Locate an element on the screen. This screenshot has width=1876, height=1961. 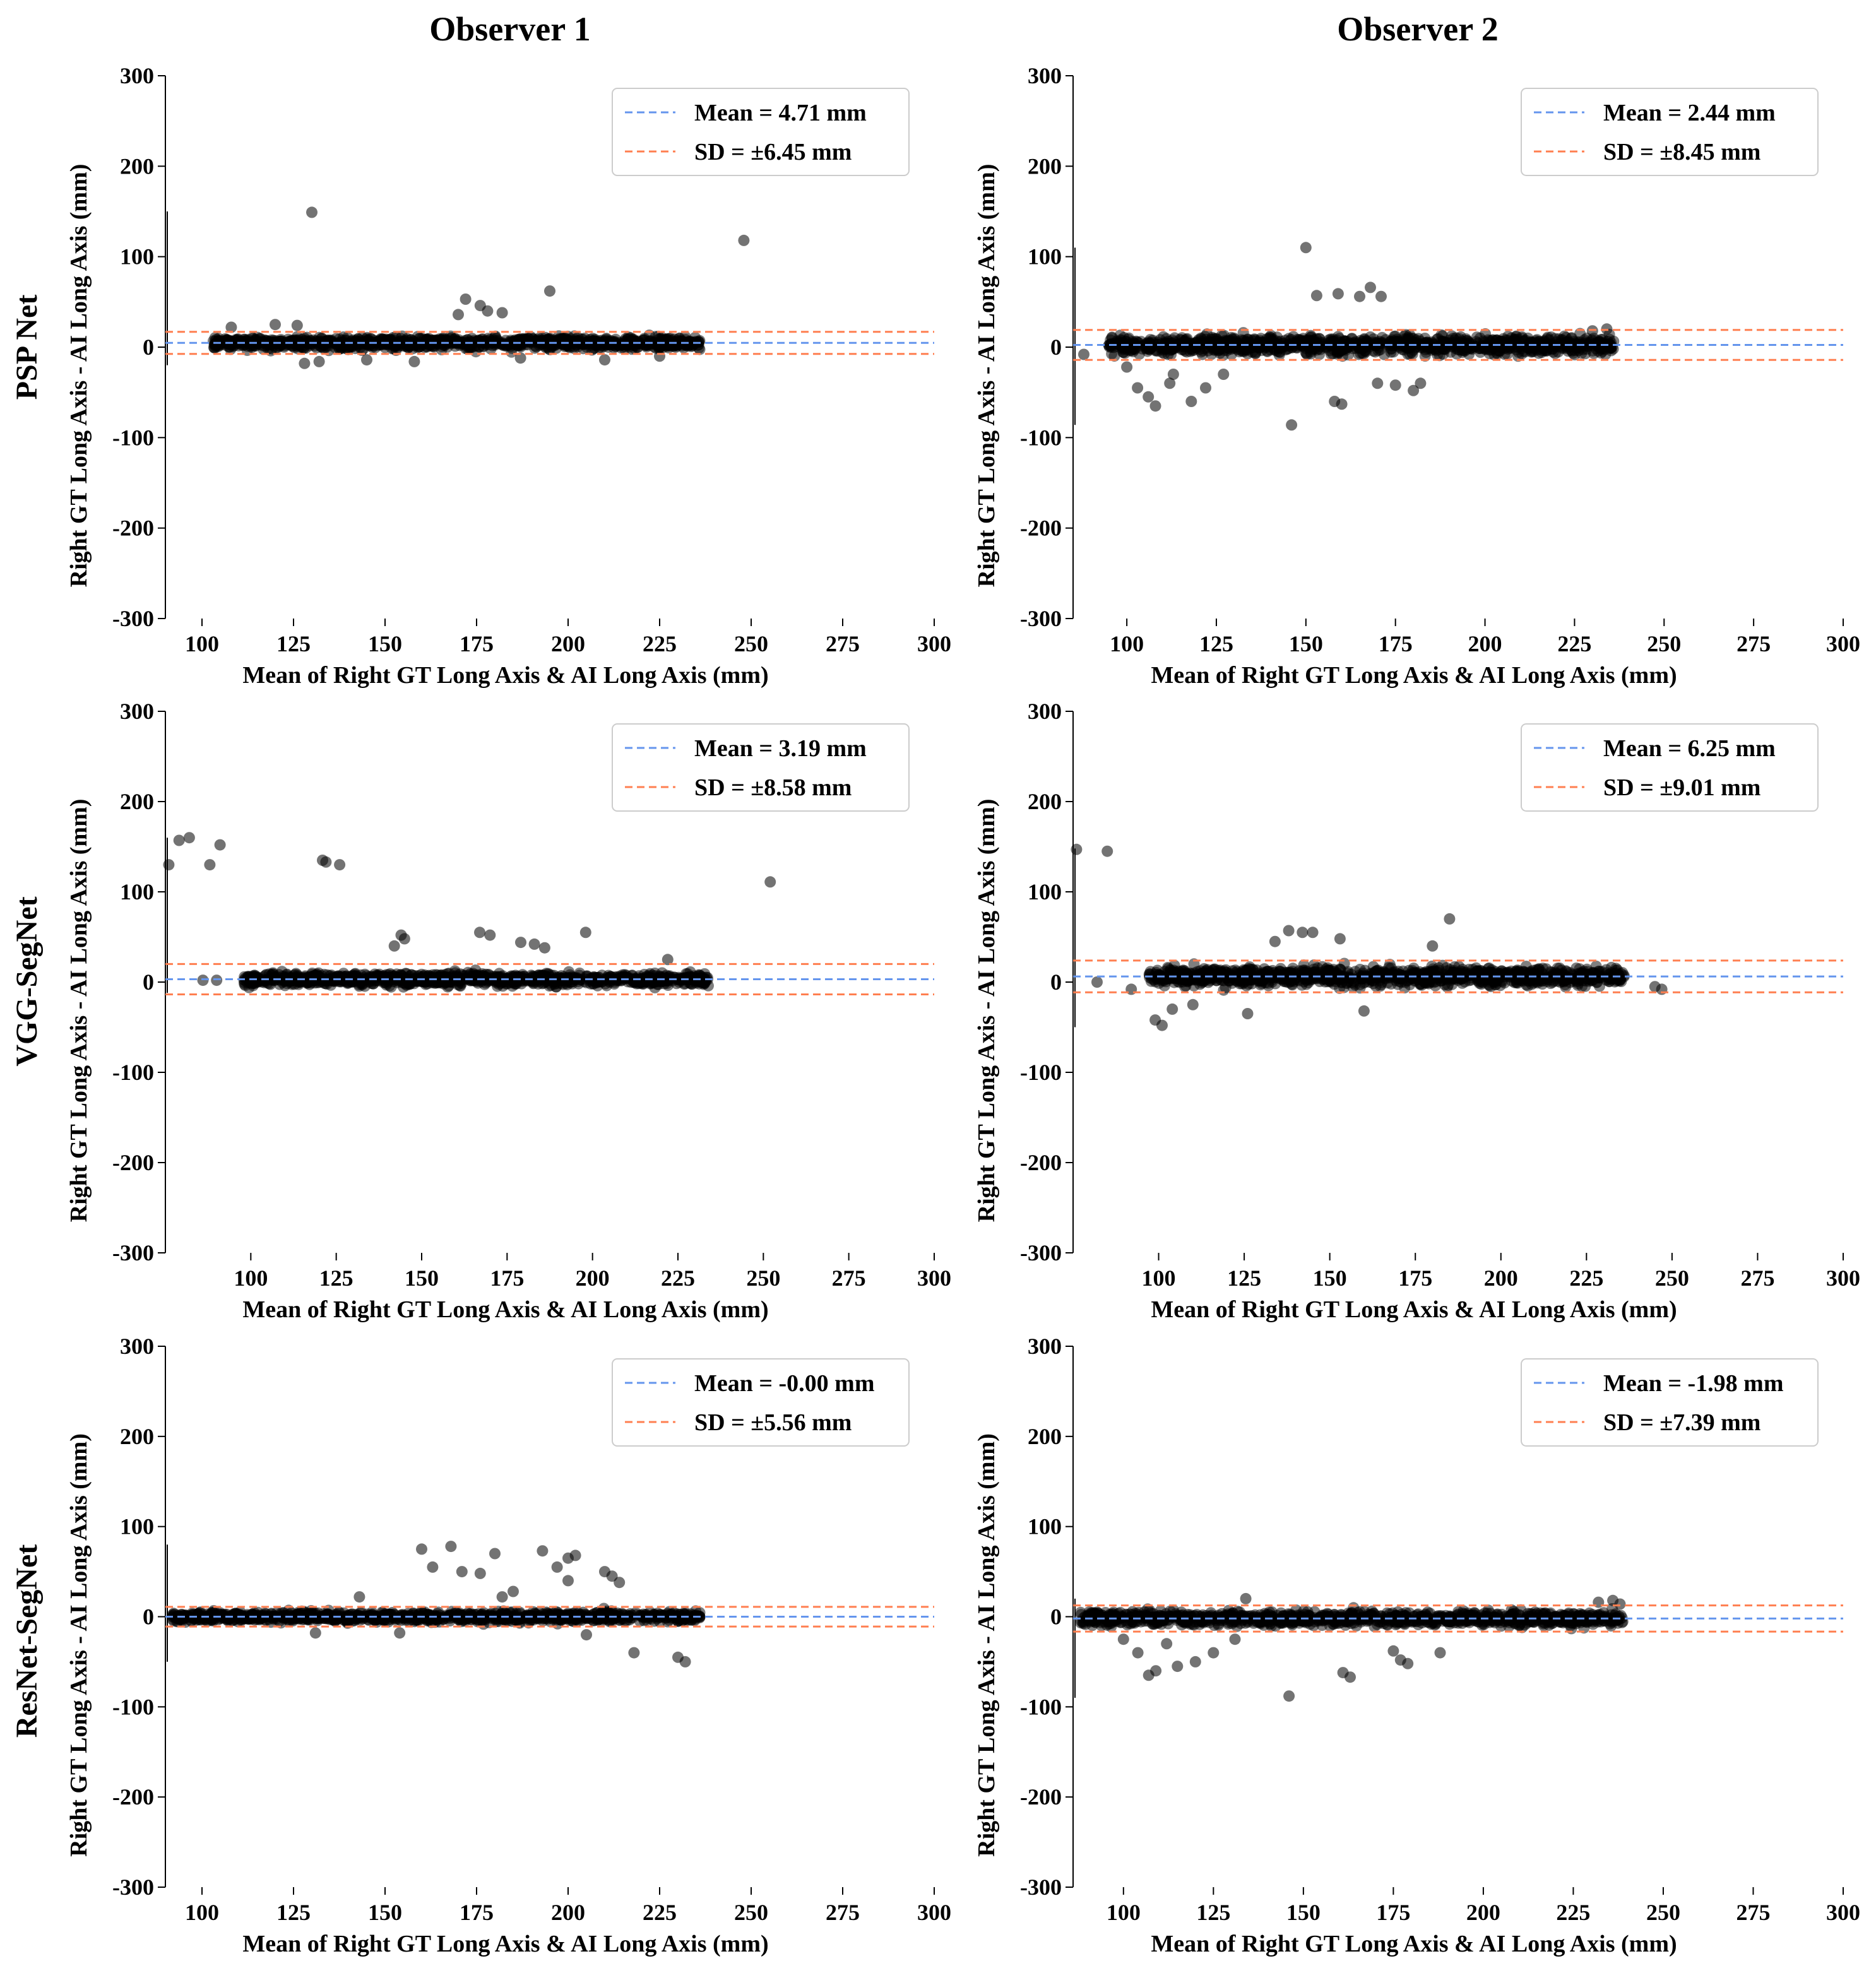
x-tick-label: 250 is located at coordinates (751, 643).